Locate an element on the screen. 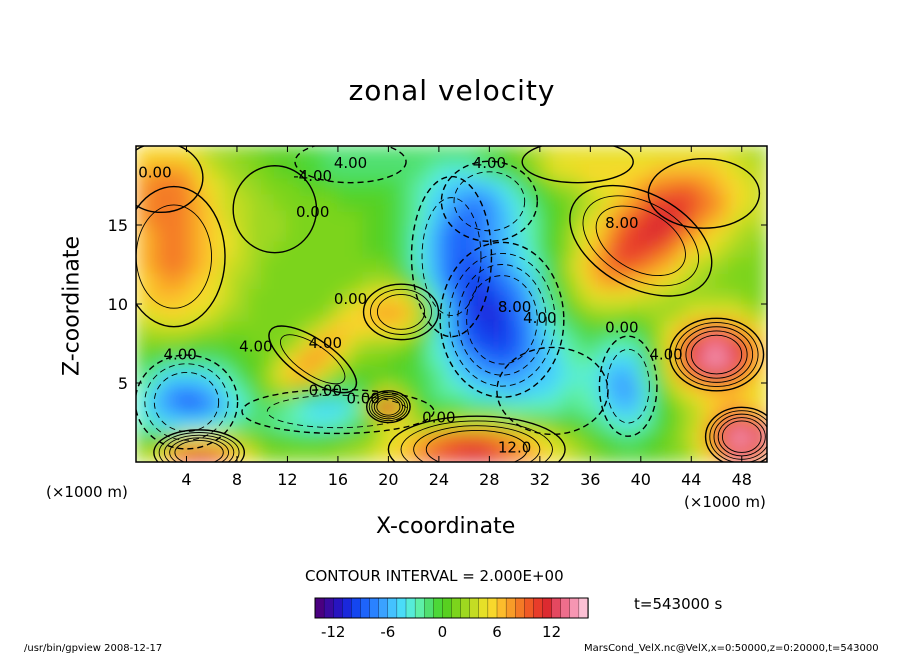  x-axis-label: X-coordinate is located at coordinates (446, 526).